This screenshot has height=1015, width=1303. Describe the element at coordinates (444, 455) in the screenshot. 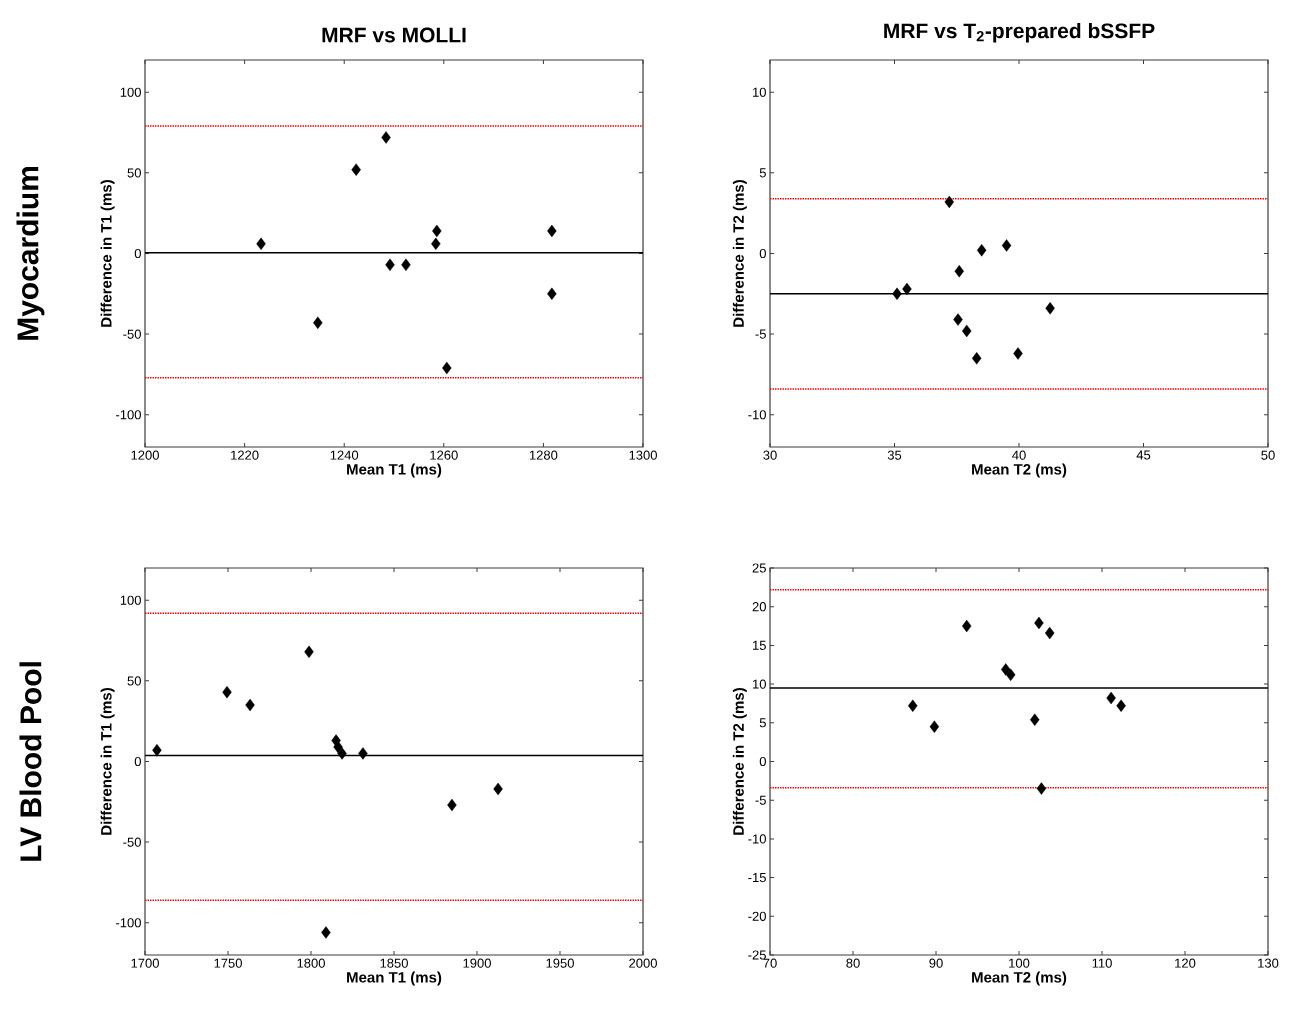

I see `x-tick-label: 1260` at that location.